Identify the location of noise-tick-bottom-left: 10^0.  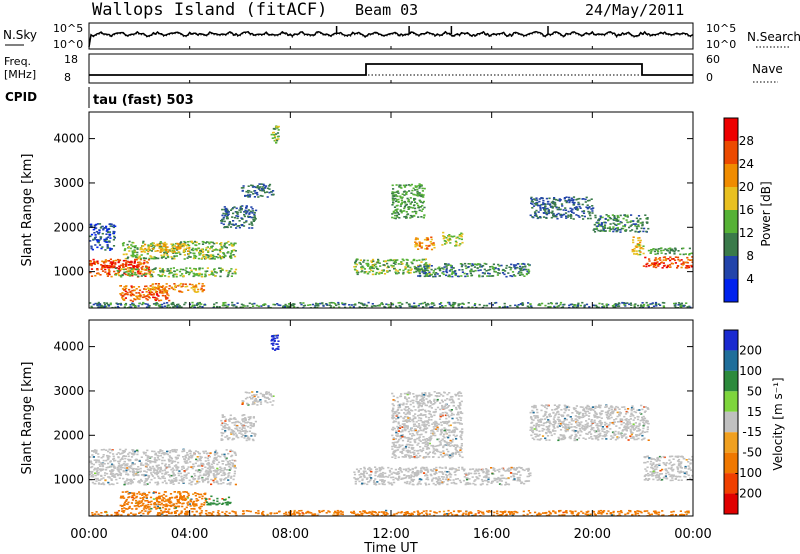
(68, 44).